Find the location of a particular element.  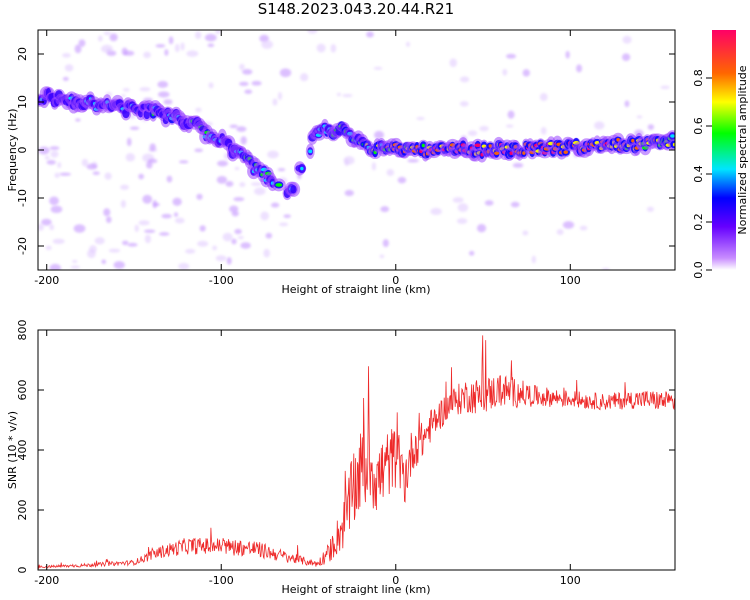

spectrogram-ylabel: Frequency (Hz) is located at coordinates (12, 150).